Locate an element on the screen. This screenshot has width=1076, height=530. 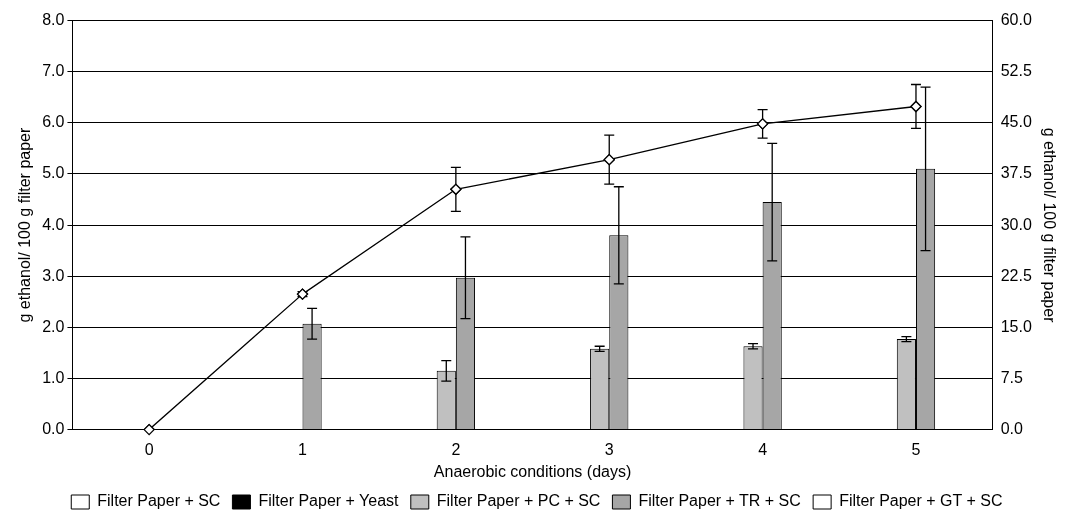
x-tick-label: 3 is located at coordinates (609, 449).